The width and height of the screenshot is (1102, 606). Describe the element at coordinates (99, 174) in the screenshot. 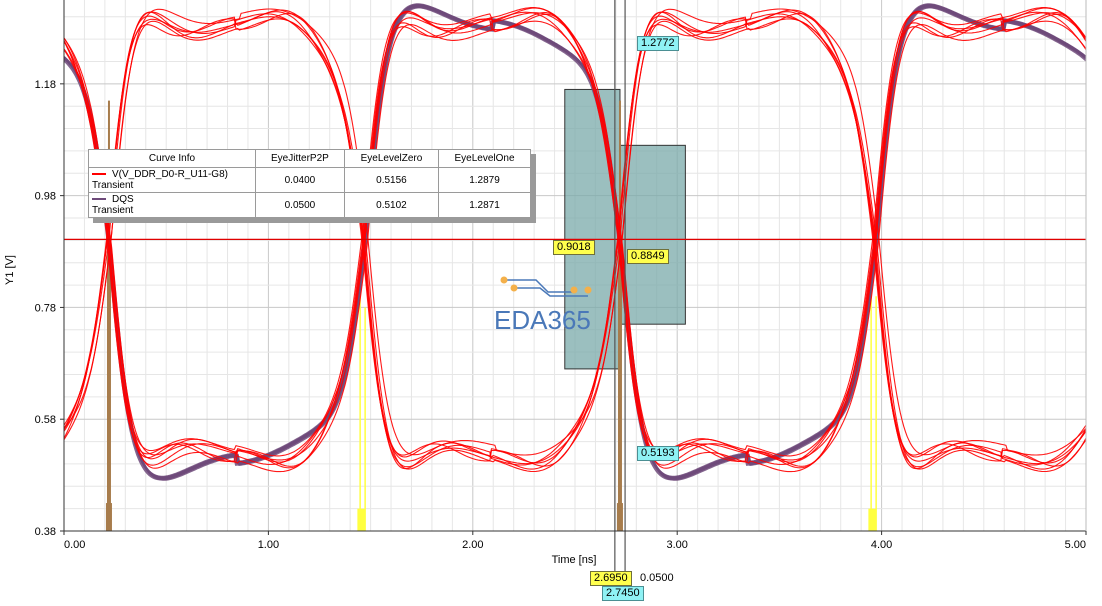

I see `legend-swatch-signal` at that location.